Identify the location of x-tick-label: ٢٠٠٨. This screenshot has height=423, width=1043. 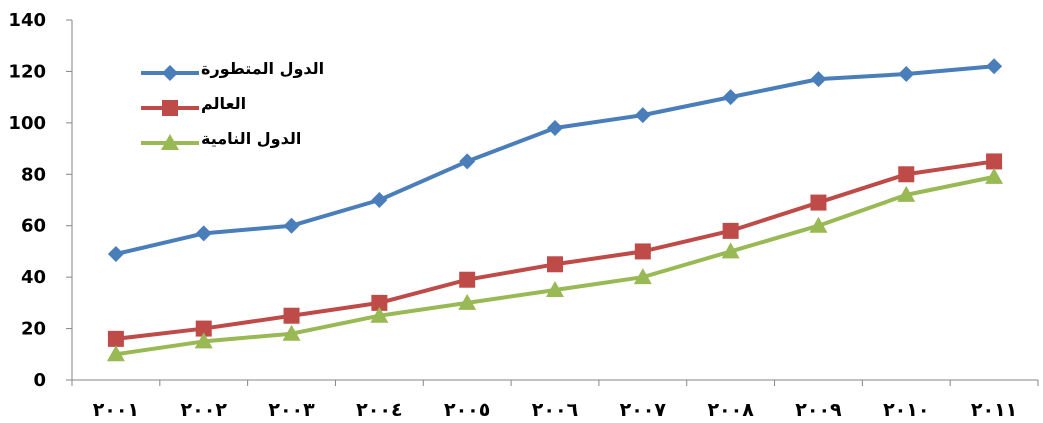
(730, 410).